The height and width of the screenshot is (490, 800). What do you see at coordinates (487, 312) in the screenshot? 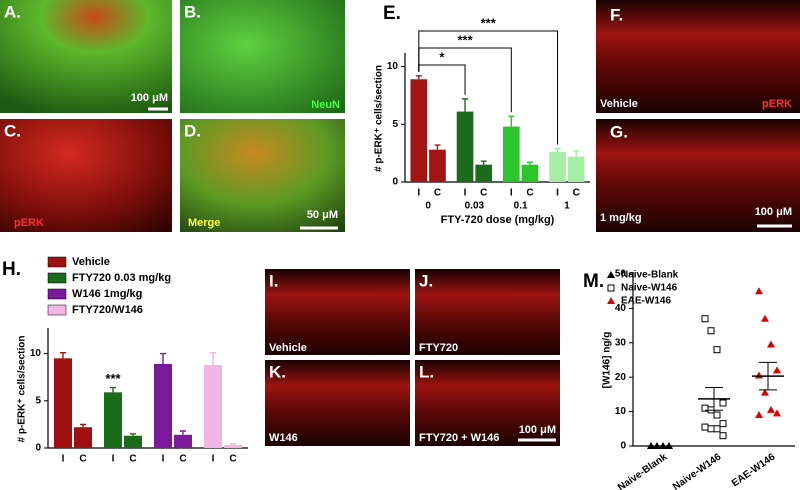
I see `image-j` at bounding box center [487, 312].